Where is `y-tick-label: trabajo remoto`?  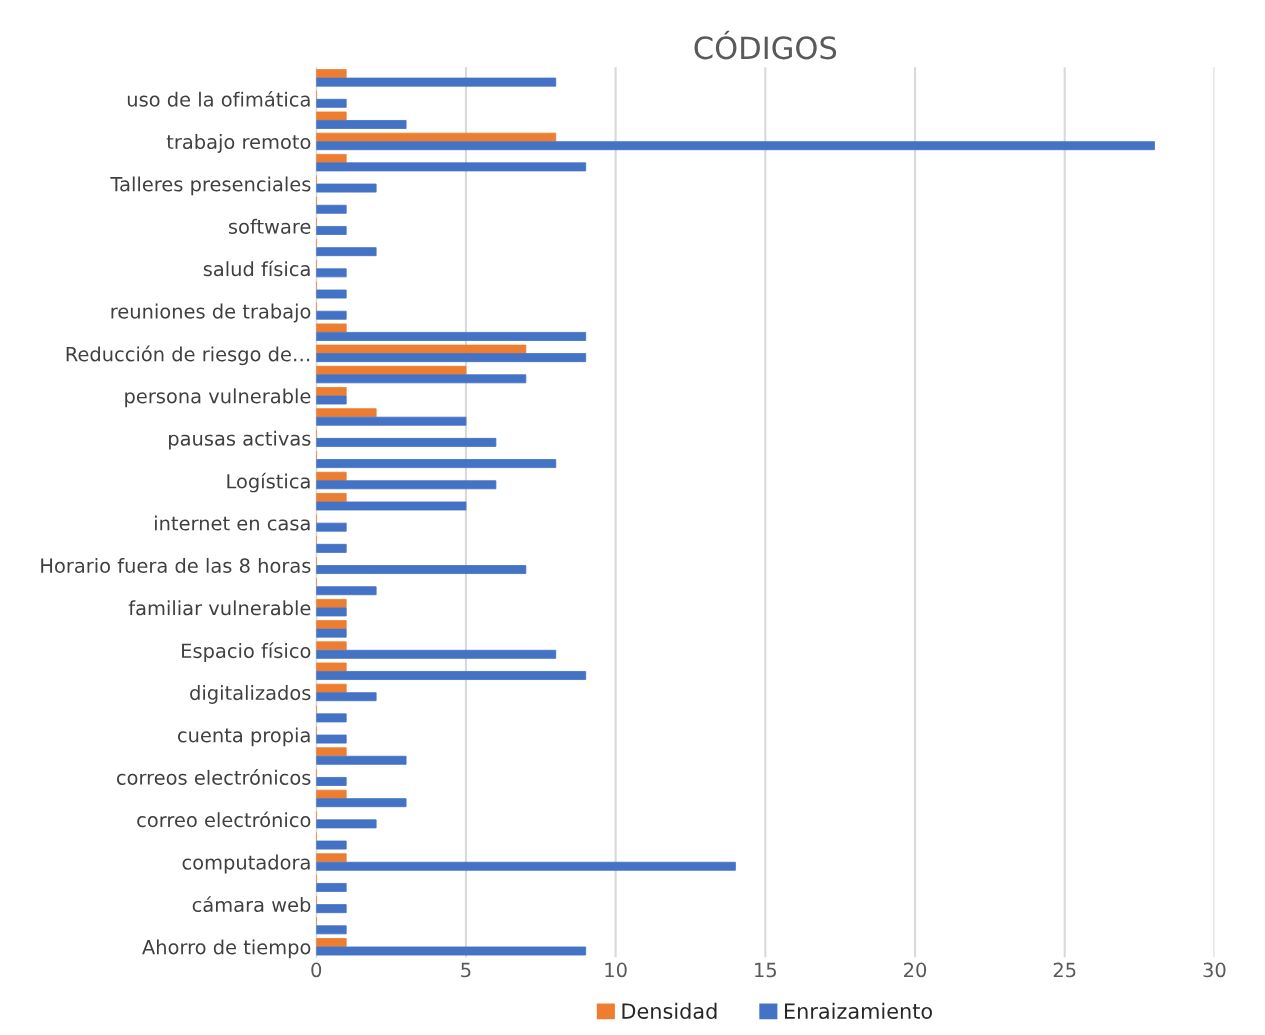
y-tick-label: trabajo remoto is located at coordinates (238, 143).